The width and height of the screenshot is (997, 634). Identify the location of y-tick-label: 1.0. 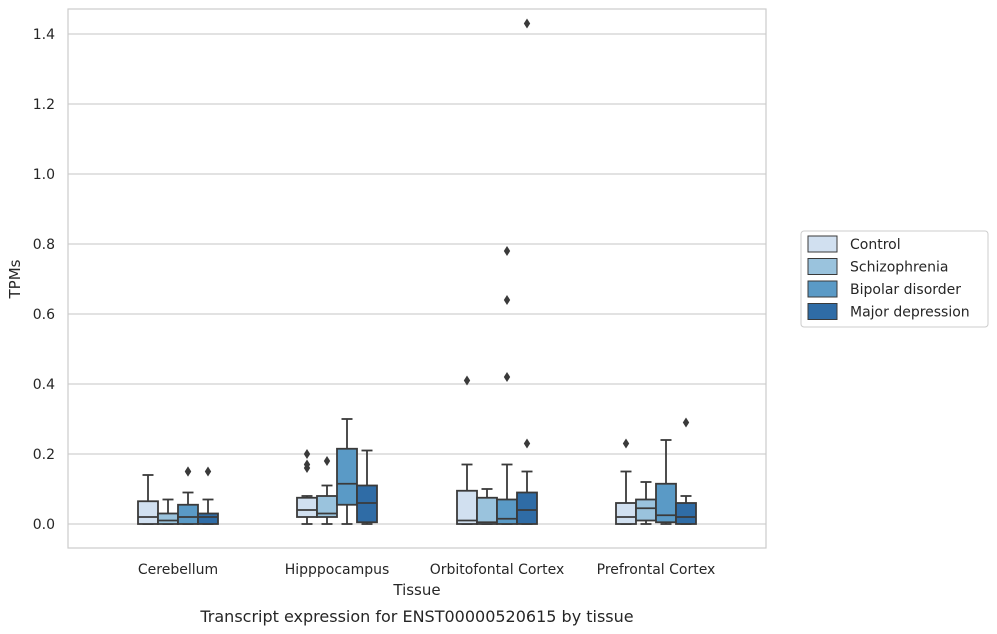
(44, 175).